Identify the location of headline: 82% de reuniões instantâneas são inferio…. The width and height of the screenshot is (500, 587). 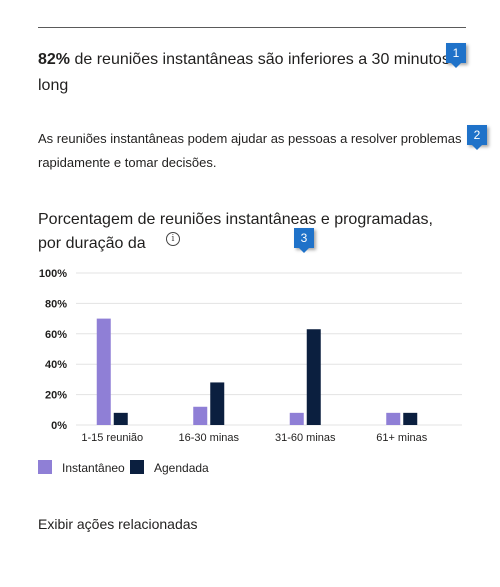
(250, 73).